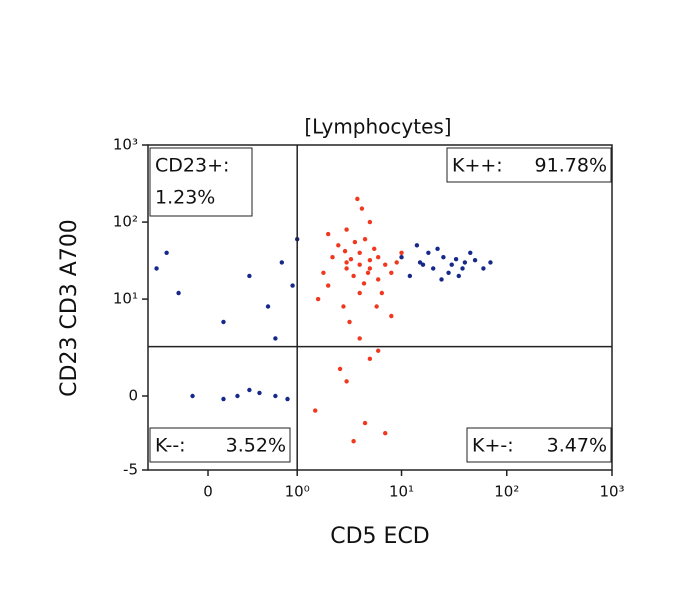 Image resolution: width=700 pixels, height=604 pixels. I want to click on x-tick-label: 10⁰, so click(297, 492).